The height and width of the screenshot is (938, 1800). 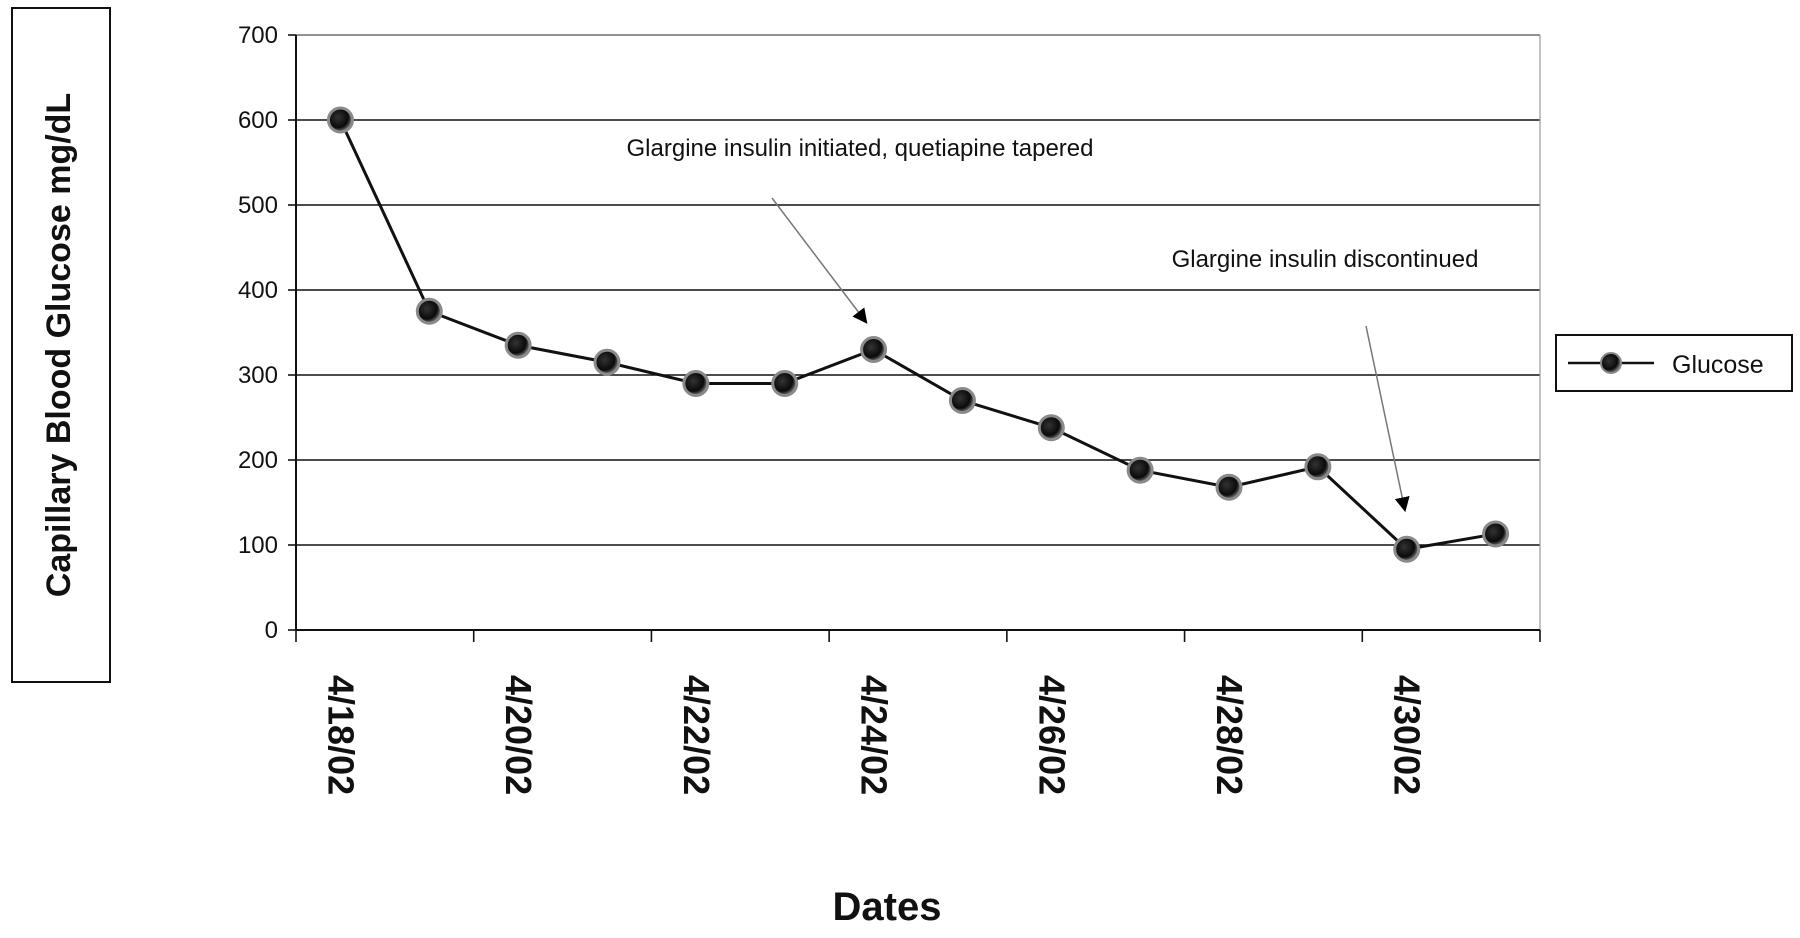 I want to click on y-tick-label: 300, so click(x=258, y=375).